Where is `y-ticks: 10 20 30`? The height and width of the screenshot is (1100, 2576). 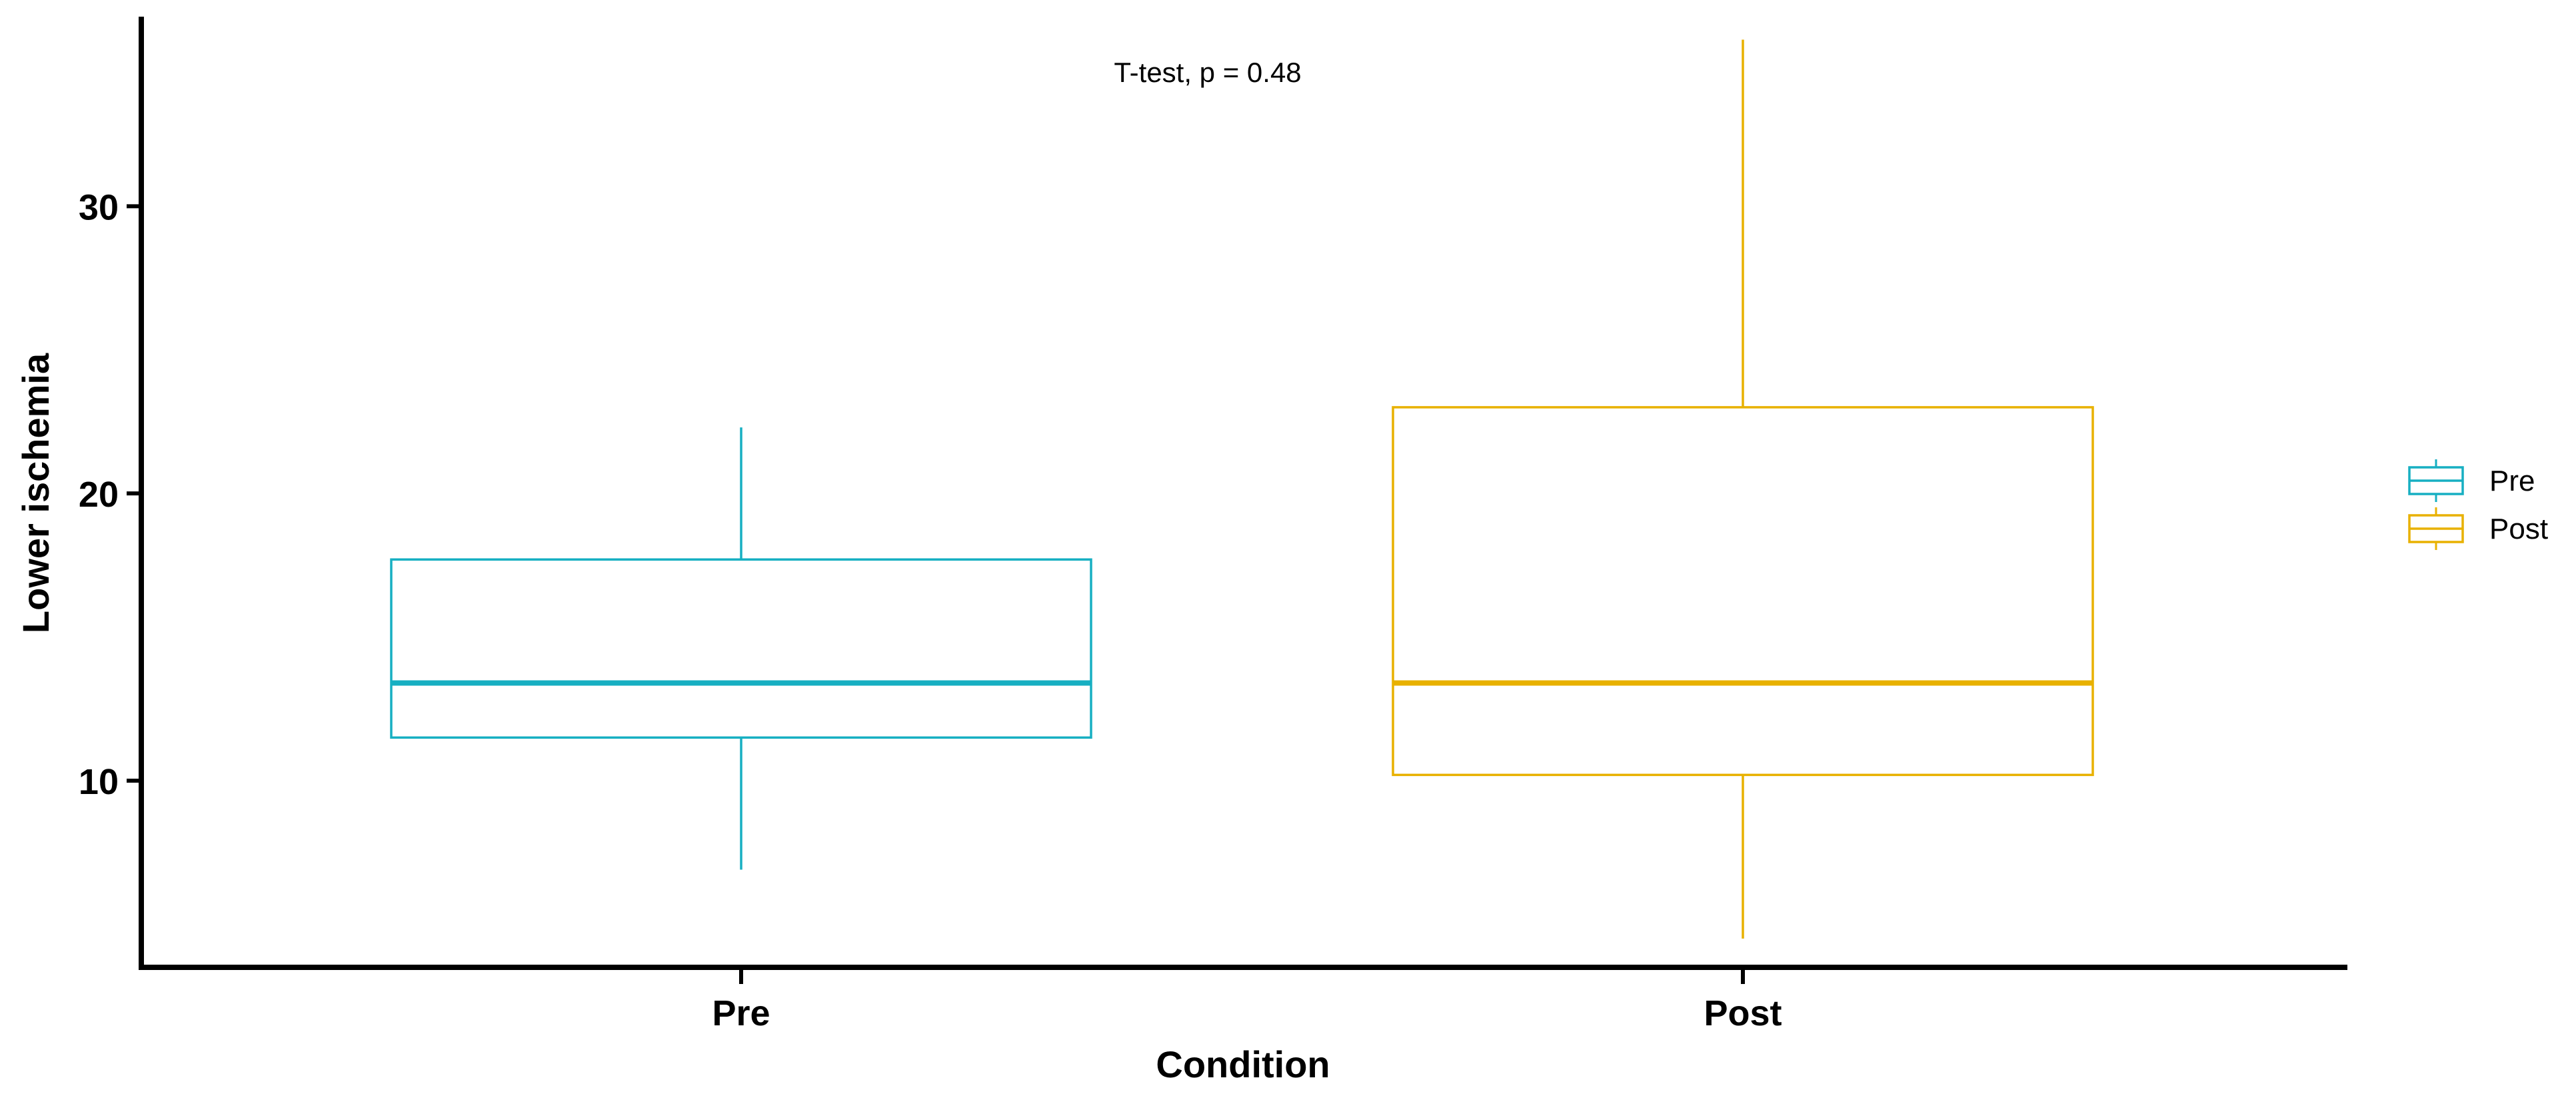 y-ticks: 10 20 30 is located at coordinates (110, 494).